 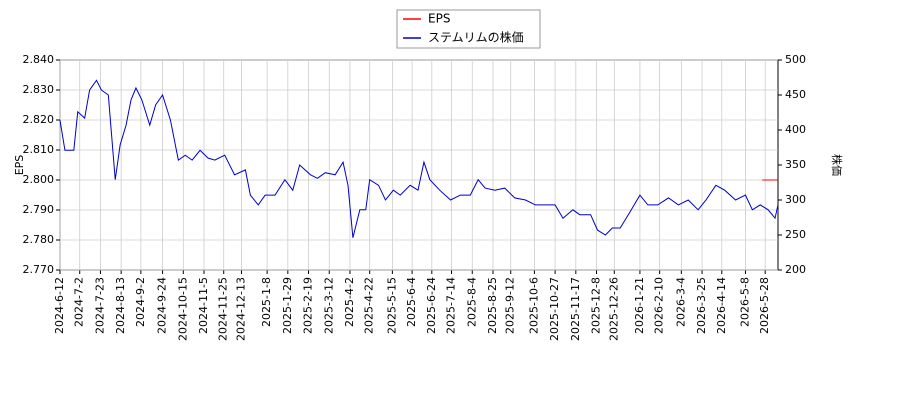 I want to click on x-tick-label: 2024-10-15, so click(x=182, y=309).